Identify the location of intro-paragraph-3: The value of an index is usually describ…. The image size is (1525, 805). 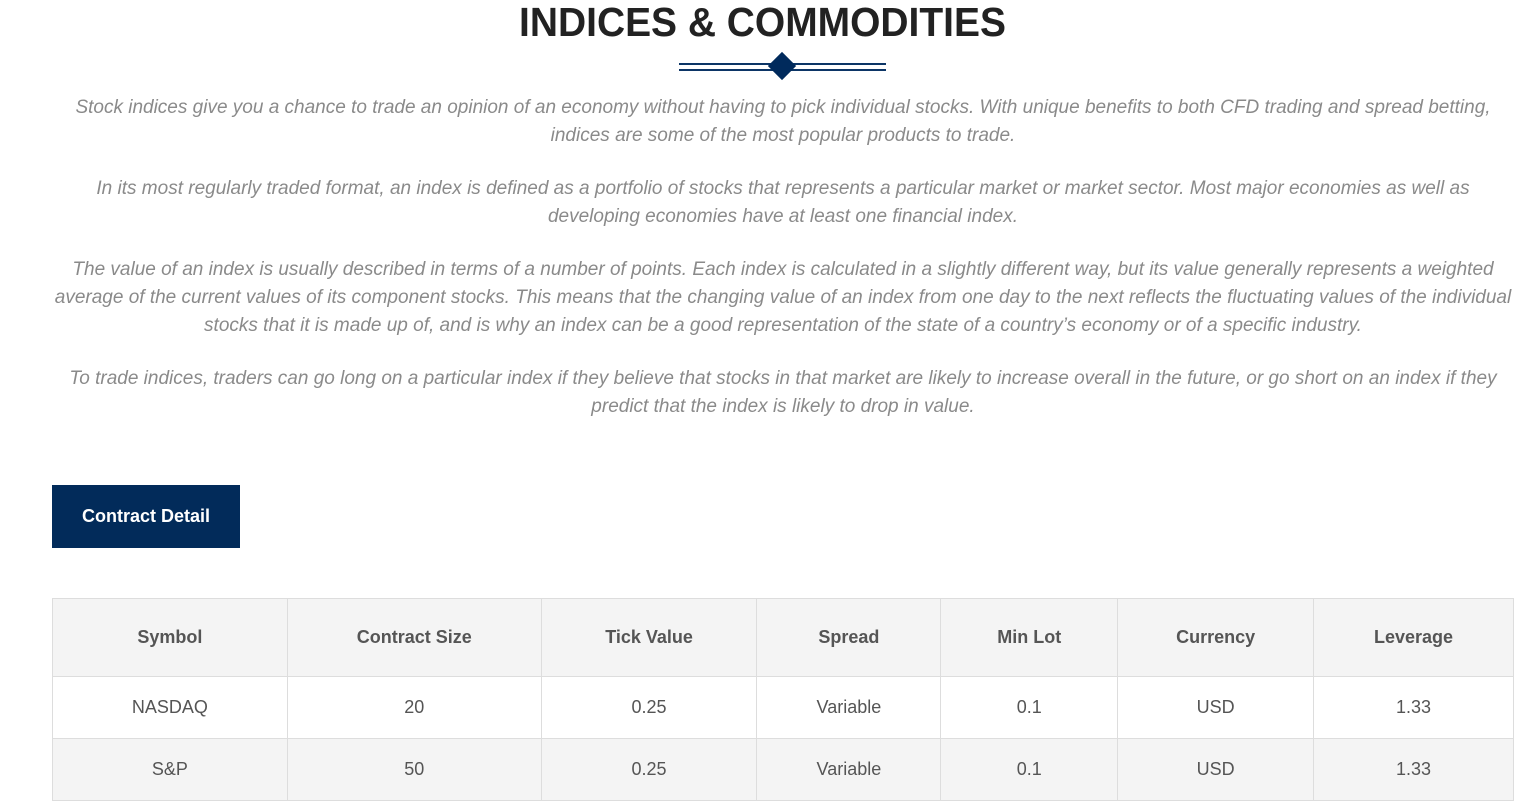
(783, 297).